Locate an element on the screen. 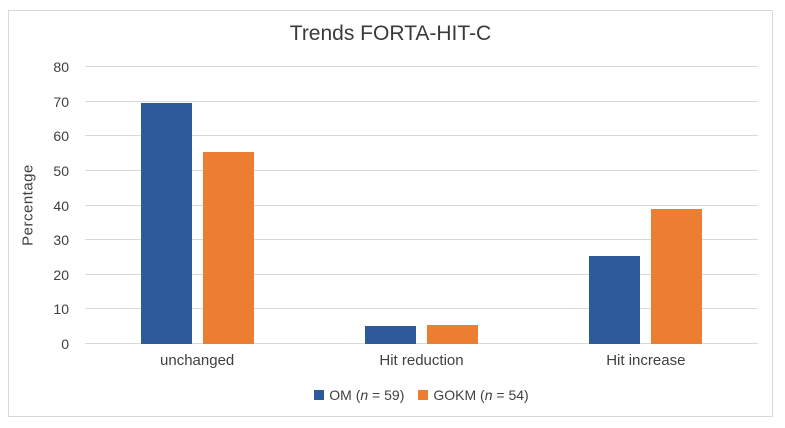 Image resolution: width=785 pixels, height=428 pixels. y-tick-label-80: 80 is located at coordinates (61, 67).